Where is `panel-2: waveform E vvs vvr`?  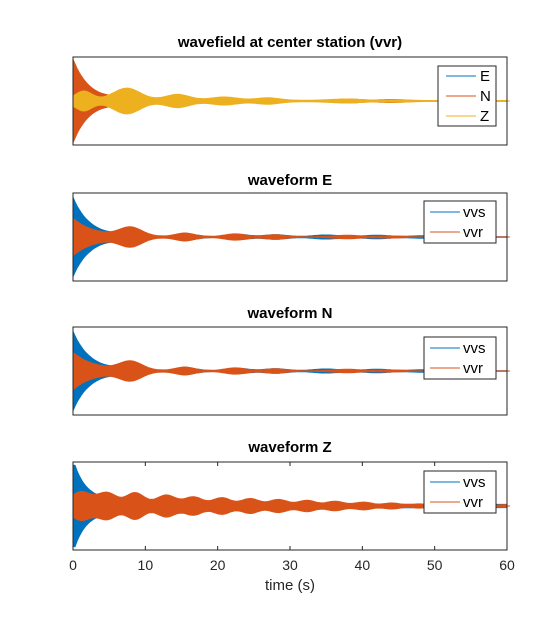 panel-2: waveform E vvs vvr is located at coordinates (291, 227).